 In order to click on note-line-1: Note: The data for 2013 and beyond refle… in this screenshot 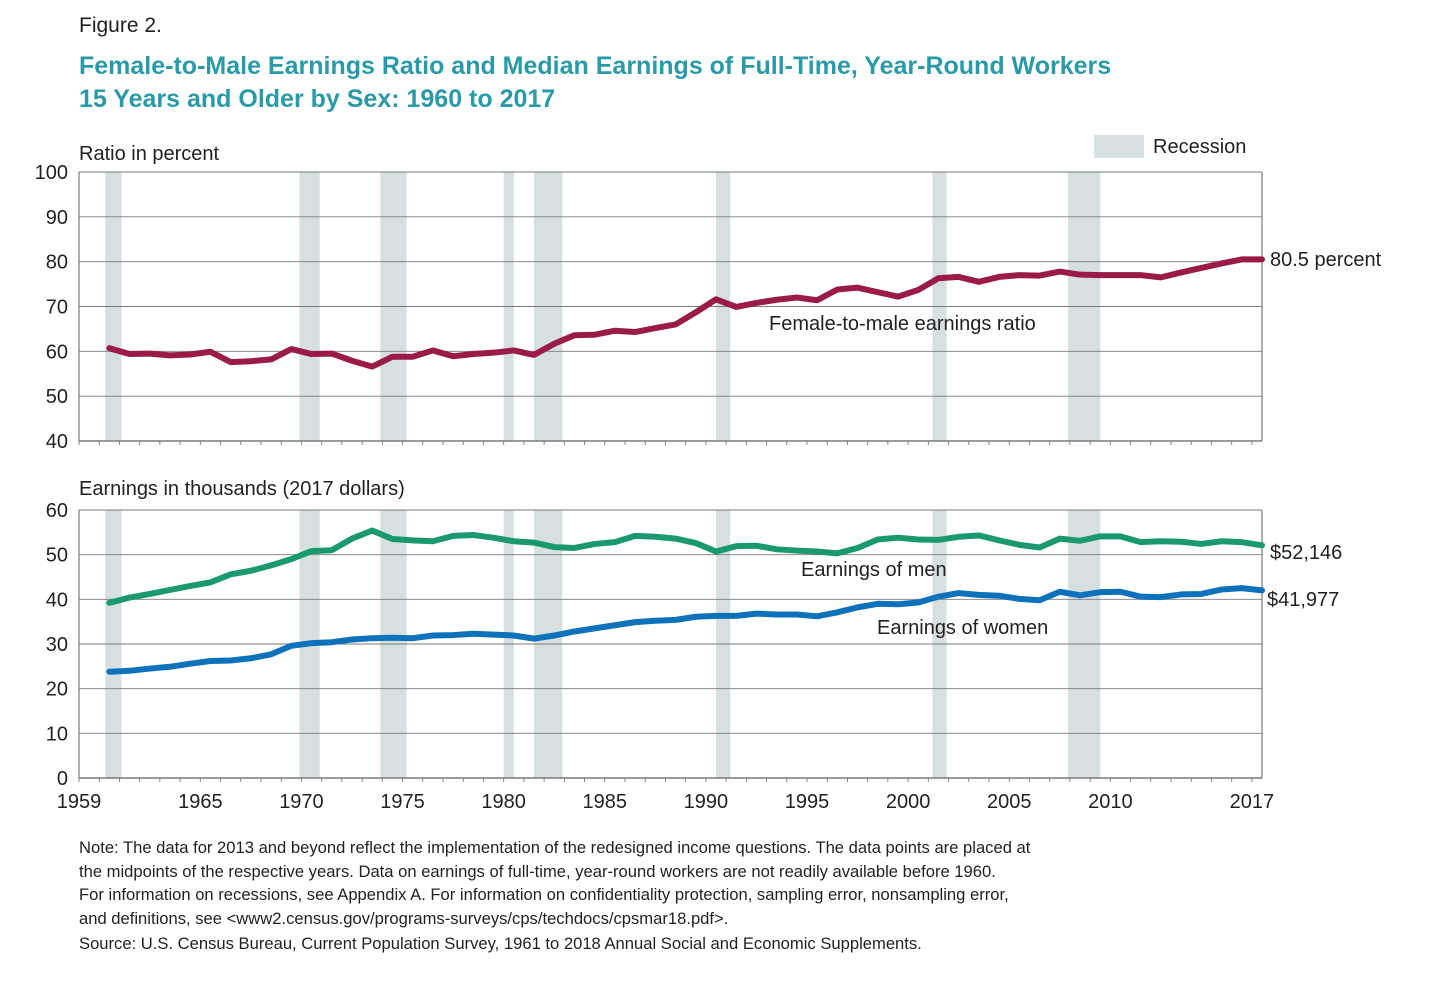, I will do `click(555, 847)`.